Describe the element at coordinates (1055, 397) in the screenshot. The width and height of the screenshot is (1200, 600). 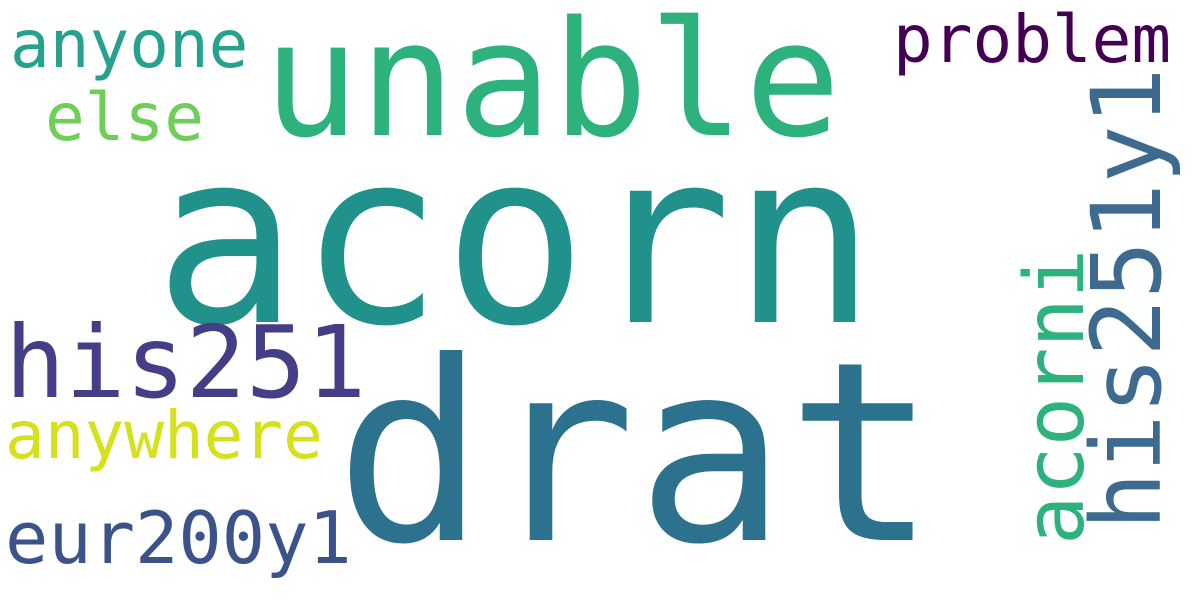
I see `word-acorni: acorni` at that location.